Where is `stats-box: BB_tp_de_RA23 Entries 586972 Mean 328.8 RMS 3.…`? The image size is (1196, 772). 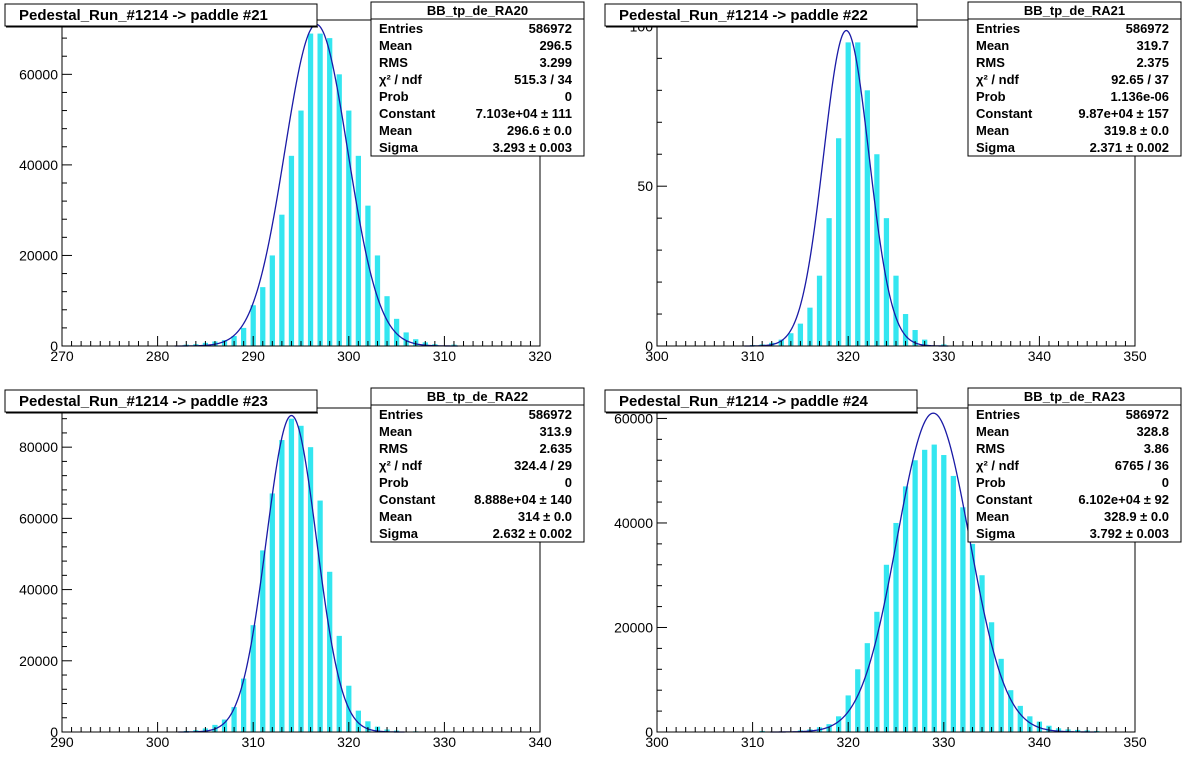 stats-box: BB_tp_de_RA23 Entries 586972 Mean 328.8 RMS 3.… is located at coordinates (1074, 465).